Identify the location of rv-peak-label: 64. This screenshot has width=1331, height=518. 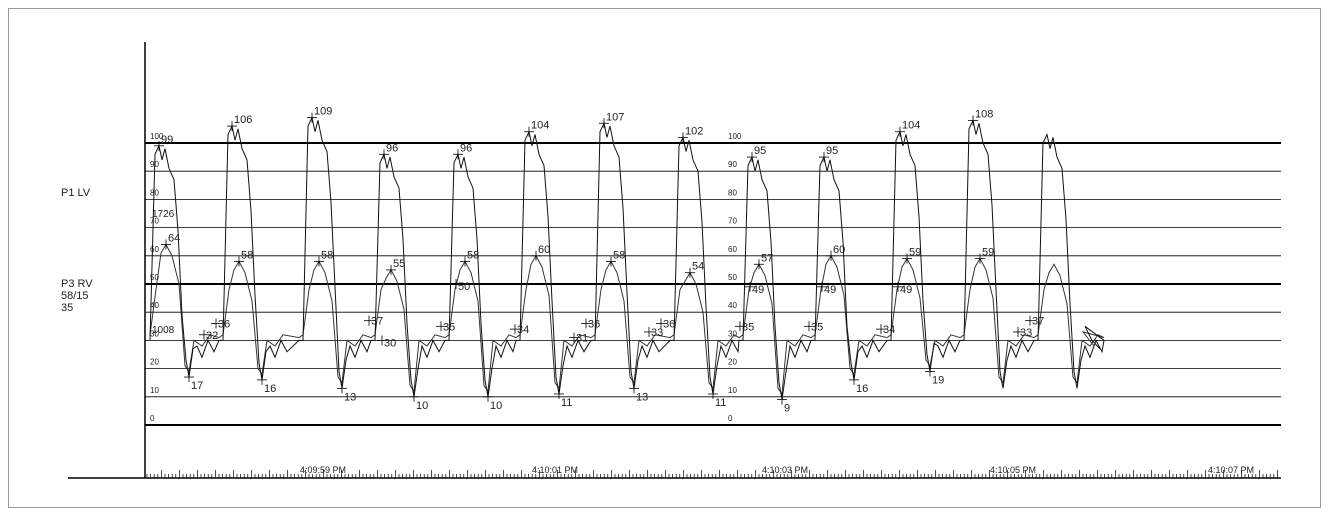
(174, 239).